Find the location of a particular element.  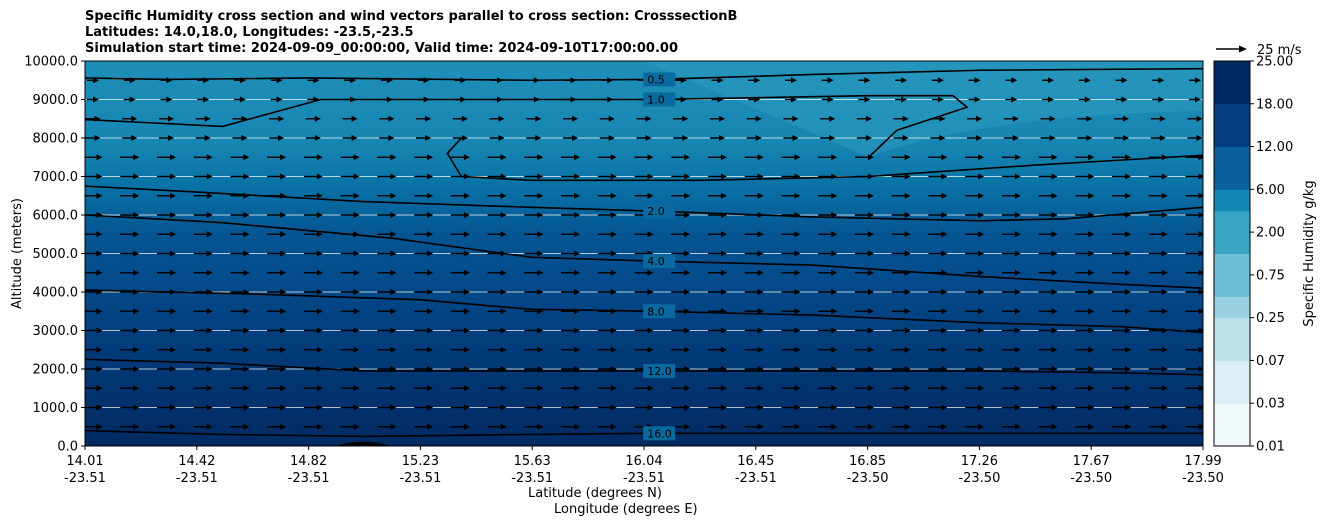

x-tick-label-lat: 16.45 is located at coordinates (755, 461).